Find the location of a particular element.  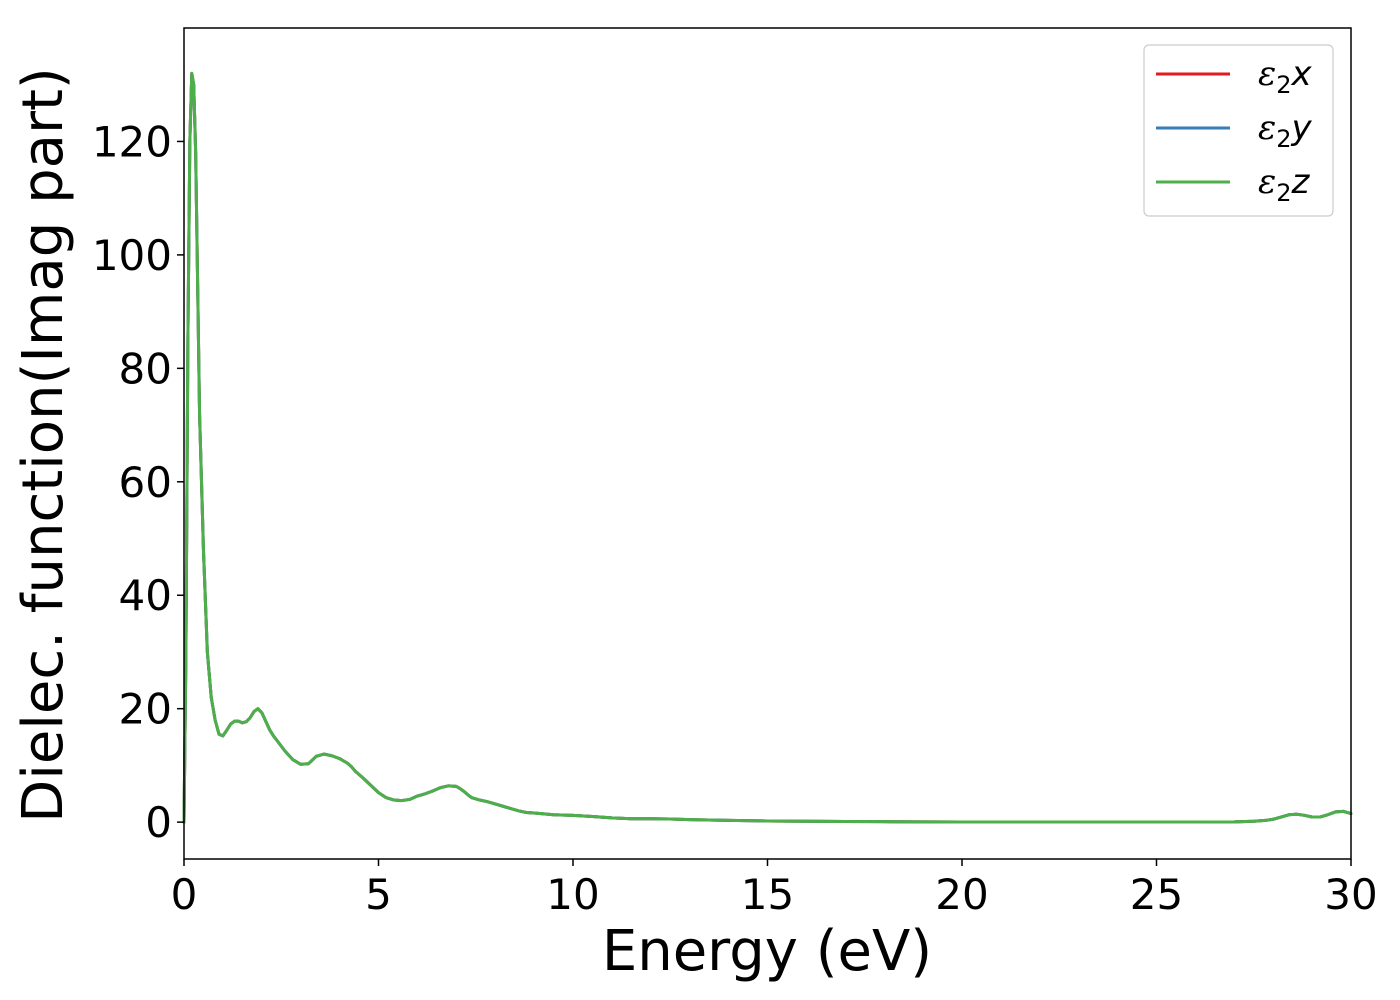

y-tick-label: 60 is located at coordinates (145, 482).